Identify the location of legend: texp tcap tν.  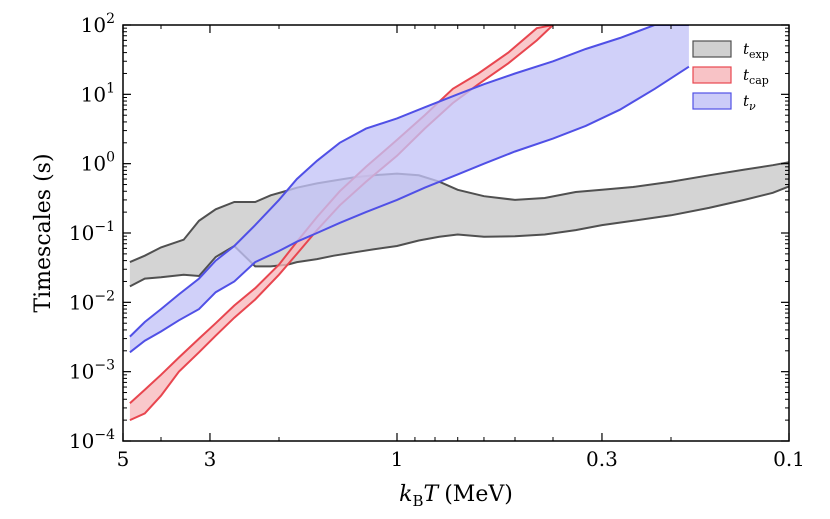
(730, 76).